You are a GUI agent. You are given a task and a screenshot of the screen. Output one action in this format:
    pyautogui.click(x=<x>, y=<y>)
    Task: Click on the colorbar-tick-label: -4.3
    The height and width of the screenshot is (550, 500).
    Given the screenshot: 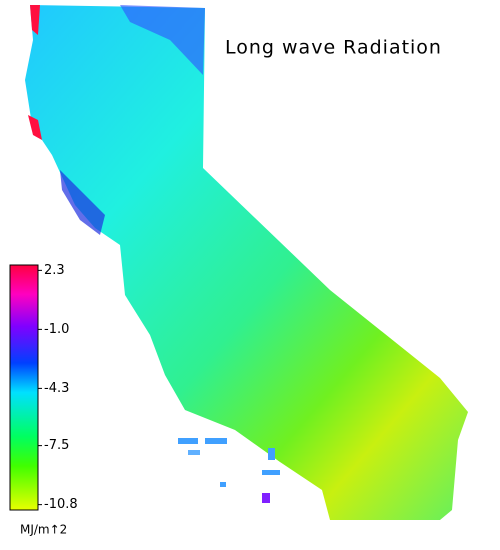 What is the action you would take?
    pyautogui.click(x=56, y=388)
    